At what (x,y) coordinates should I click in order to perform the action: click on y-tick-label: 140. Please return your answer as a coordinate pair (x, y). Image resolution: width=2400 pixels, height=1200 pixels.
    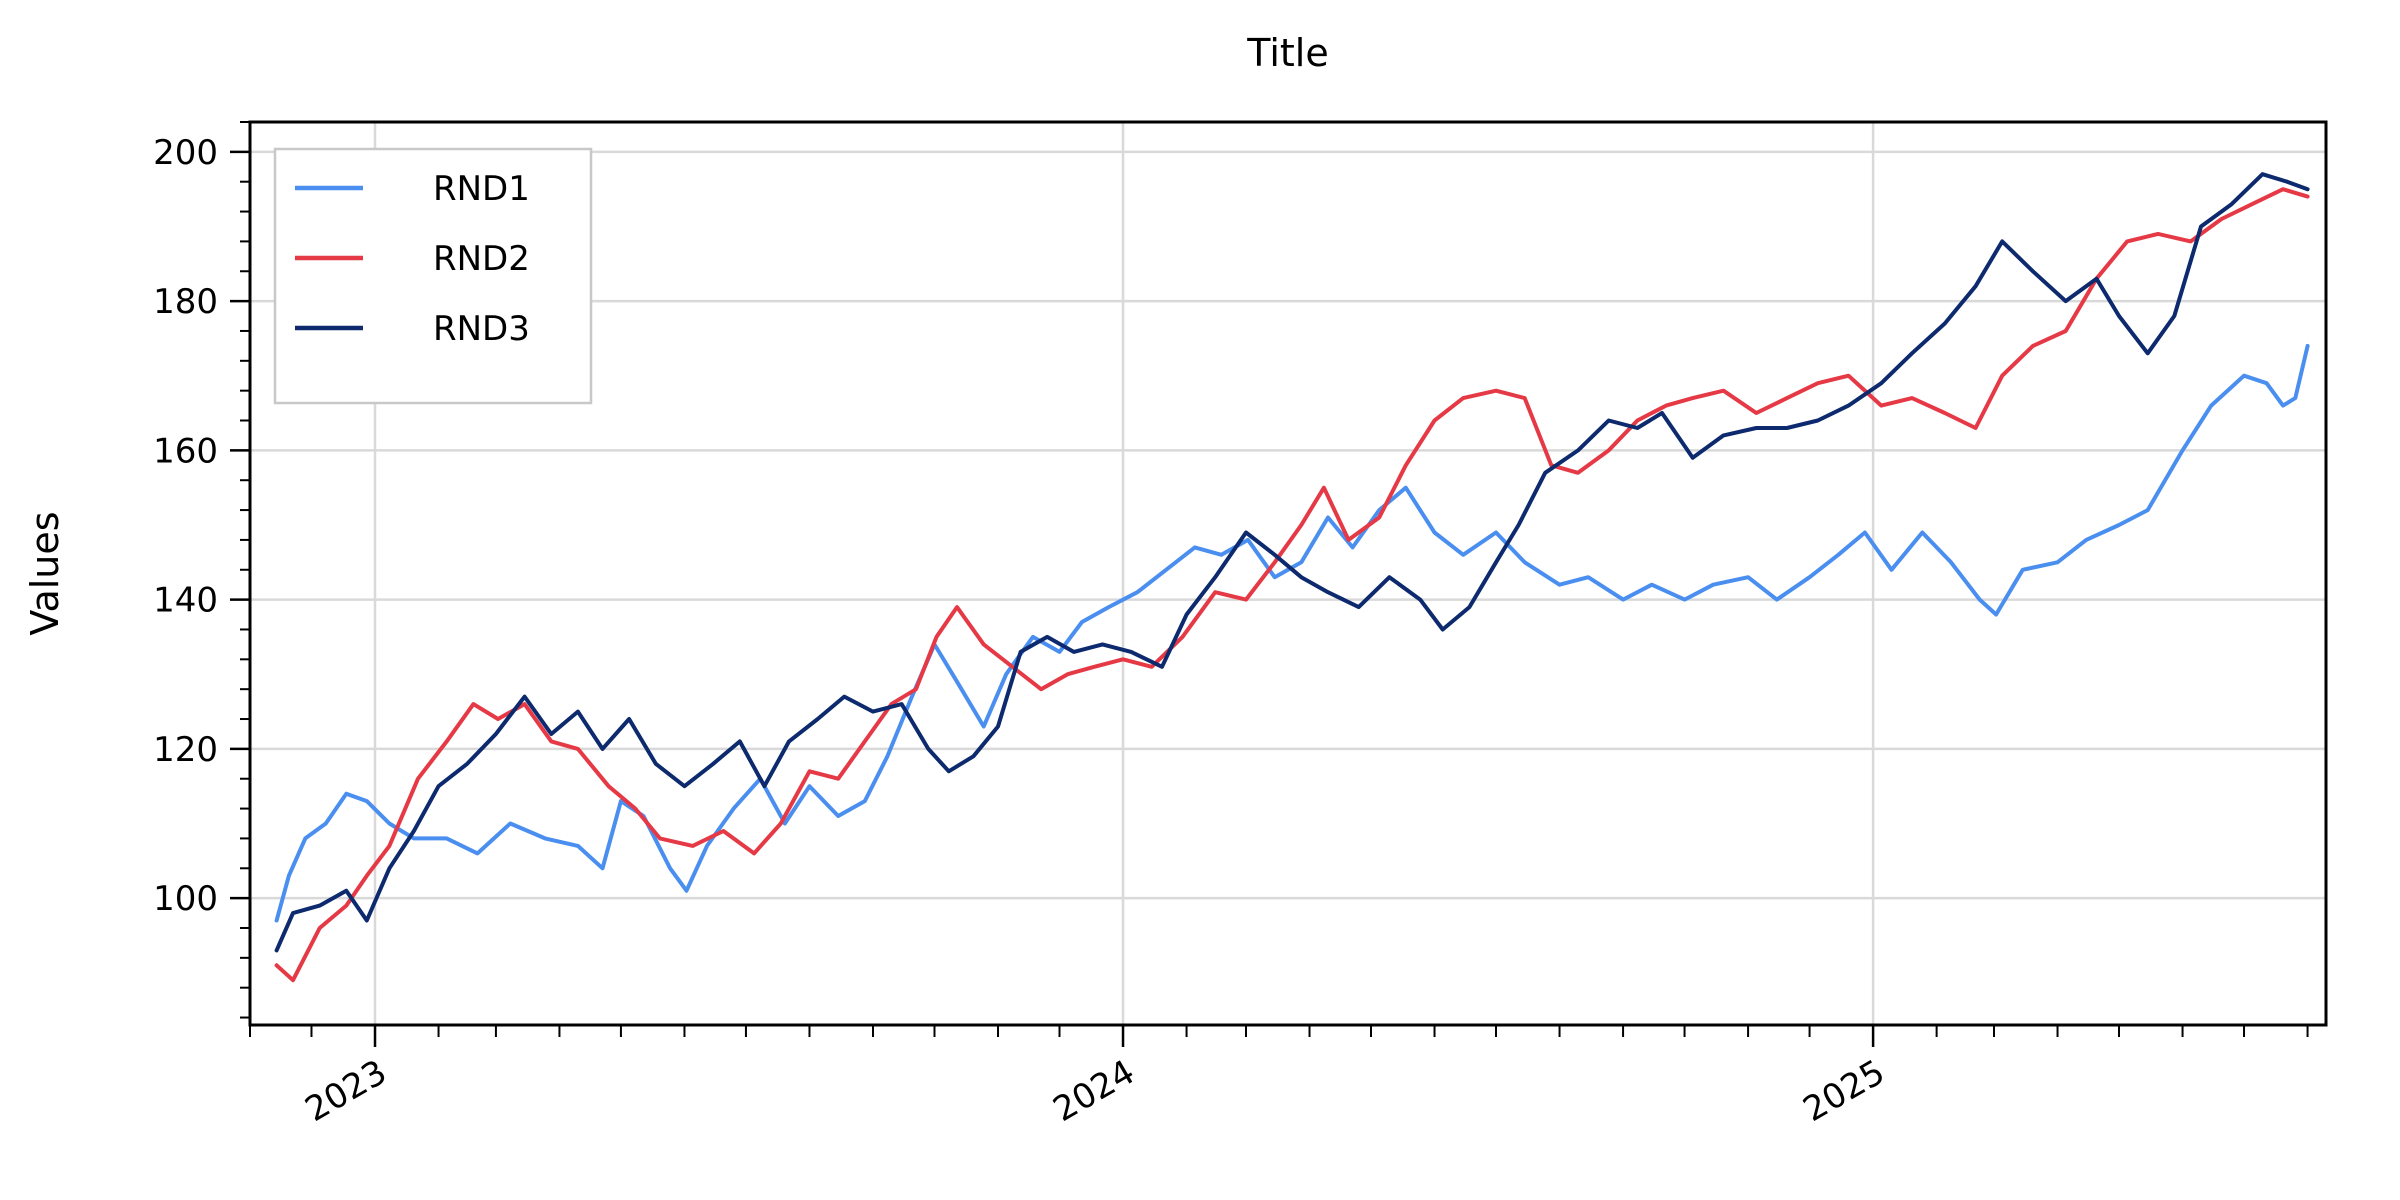
    Looking at the image, I should click on (185, 601).